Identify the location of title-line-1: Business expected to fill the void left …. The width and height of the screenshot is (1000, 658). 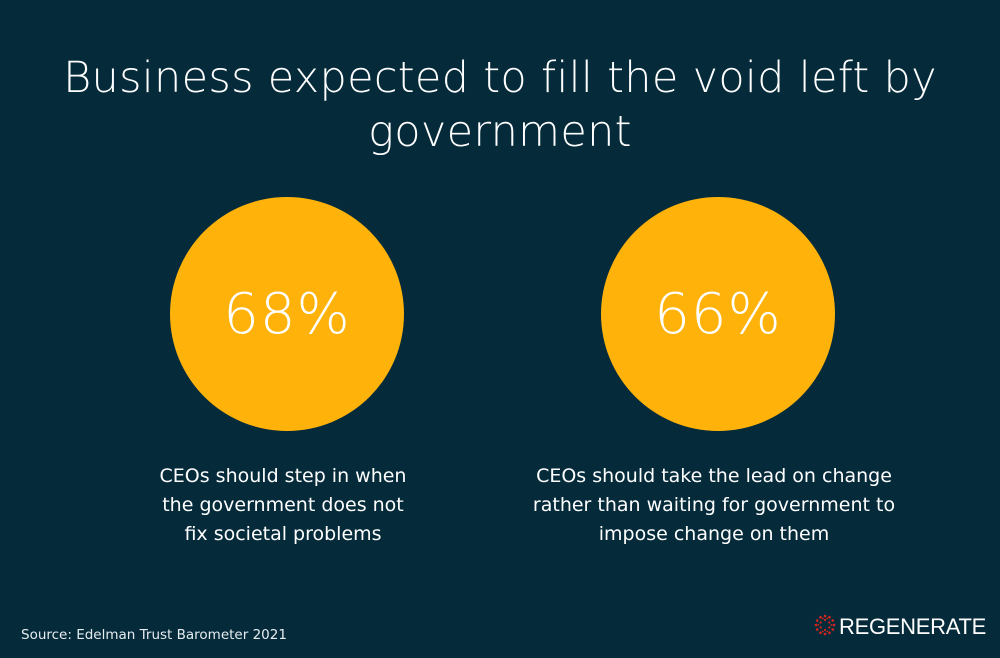
(500, 77).